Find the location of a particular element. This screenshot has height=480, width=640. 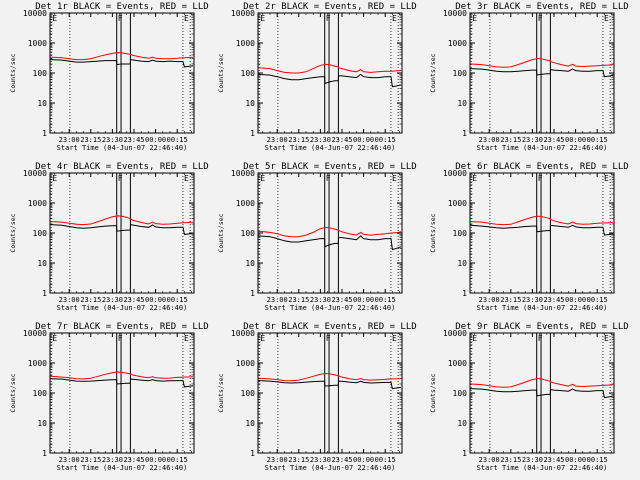

panel-title: Det 7r BLACK = Events, RED = LLD is located at coordinates (121, 327).